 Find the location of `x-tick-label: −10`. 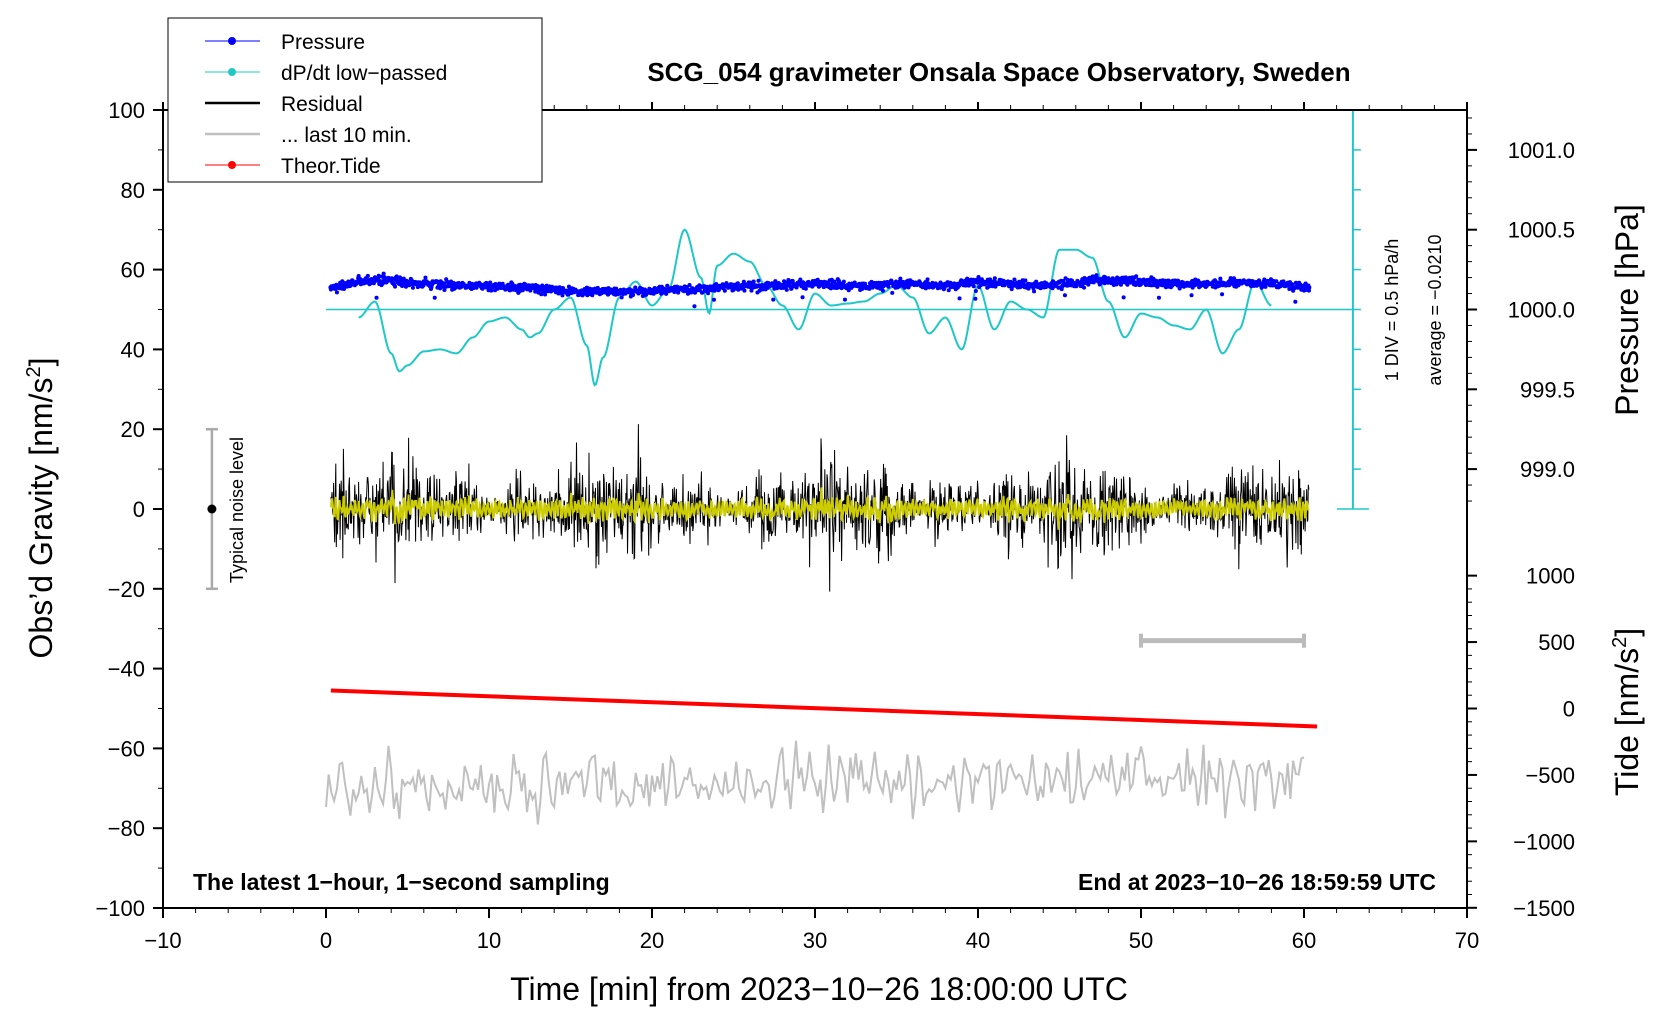

x-tick-label: −10 is located at coordinates (162, 940).